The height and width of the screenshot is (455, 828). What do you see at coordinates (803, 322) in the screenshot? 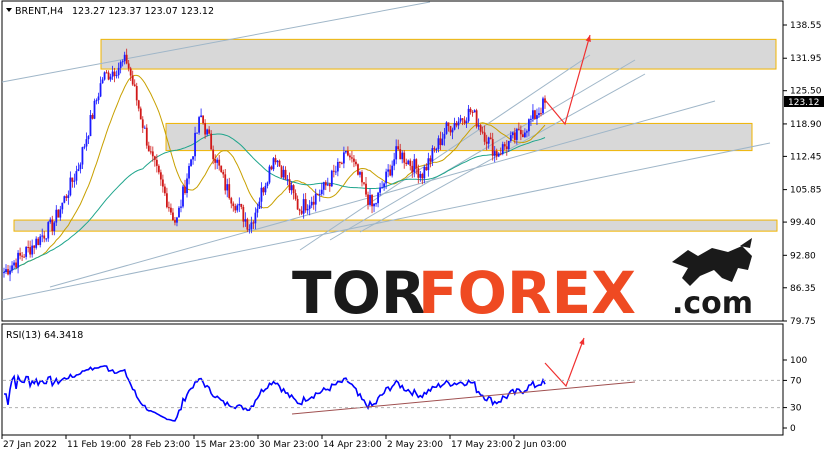
I see `price-tick-label: 79.75` at bounding box center [803, 322].